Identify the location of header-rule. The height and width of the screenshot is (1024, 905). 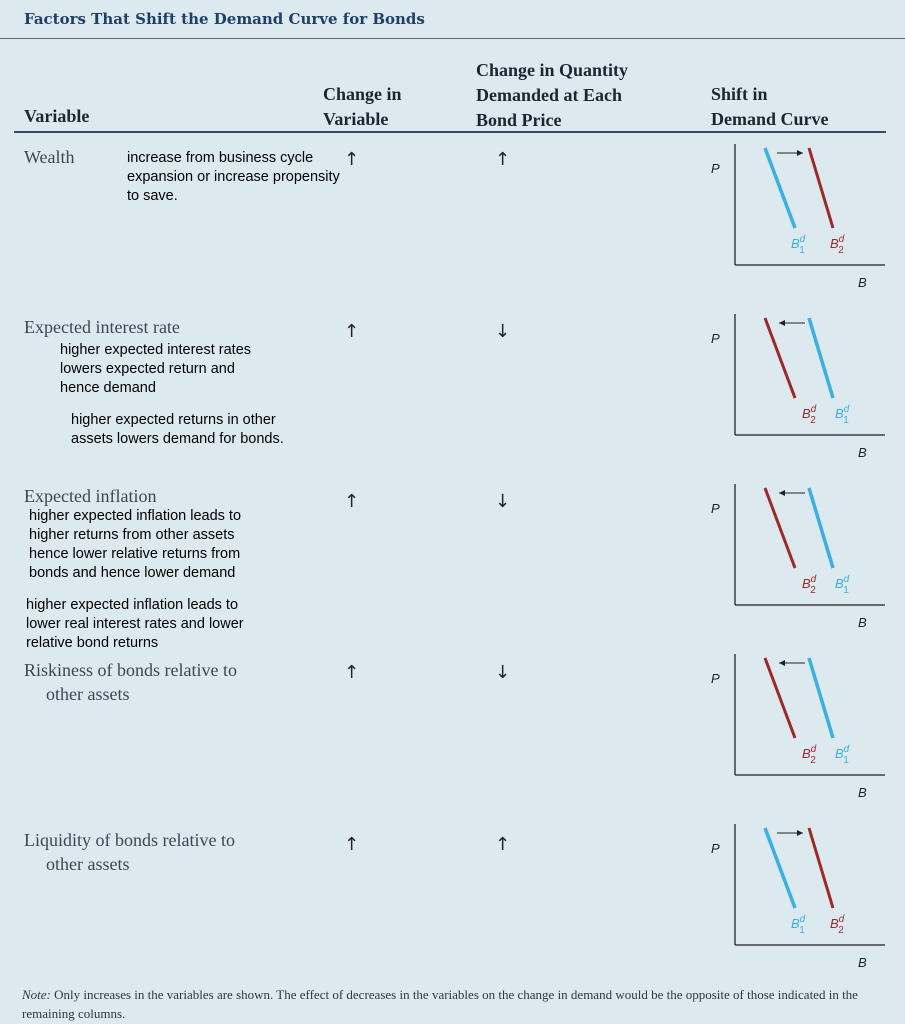
(450, 132).